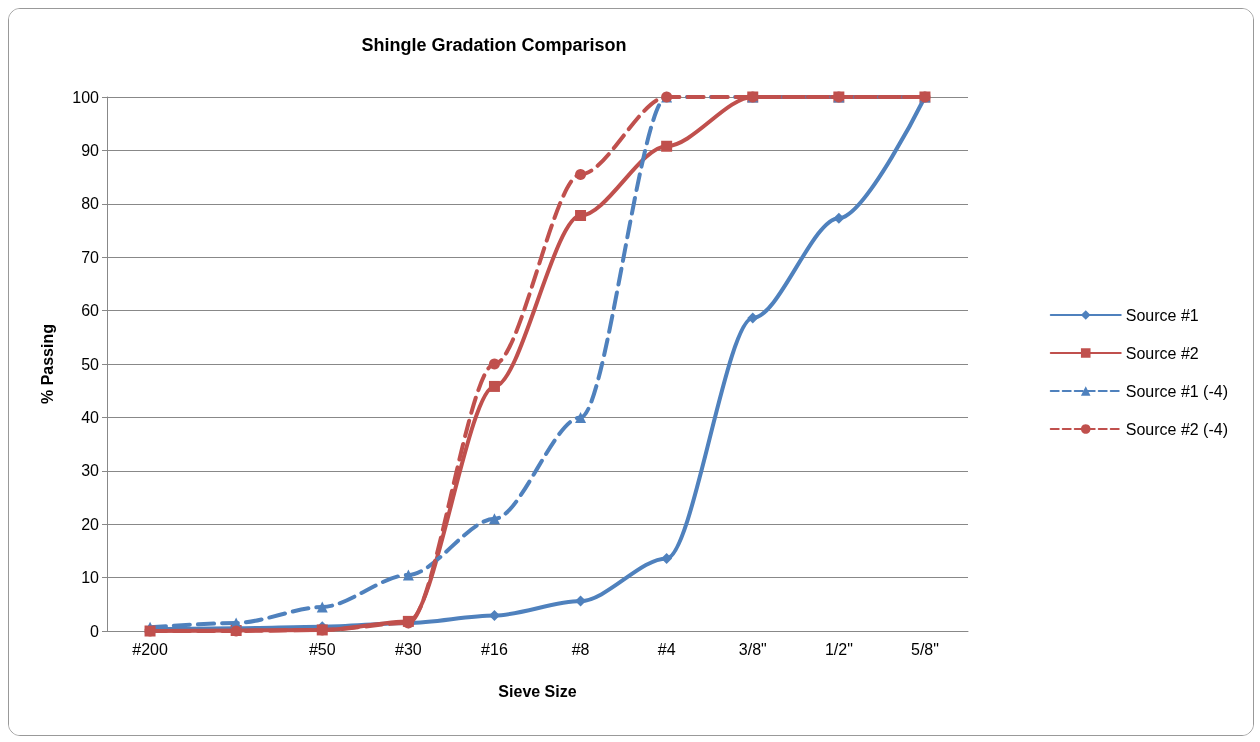 The width and height of the screenshot is (1260, 742). What do you see at coordinates (90, 471) in the screenshot?
I see `y-tick-label: 30` at bounding box center [90, 471].